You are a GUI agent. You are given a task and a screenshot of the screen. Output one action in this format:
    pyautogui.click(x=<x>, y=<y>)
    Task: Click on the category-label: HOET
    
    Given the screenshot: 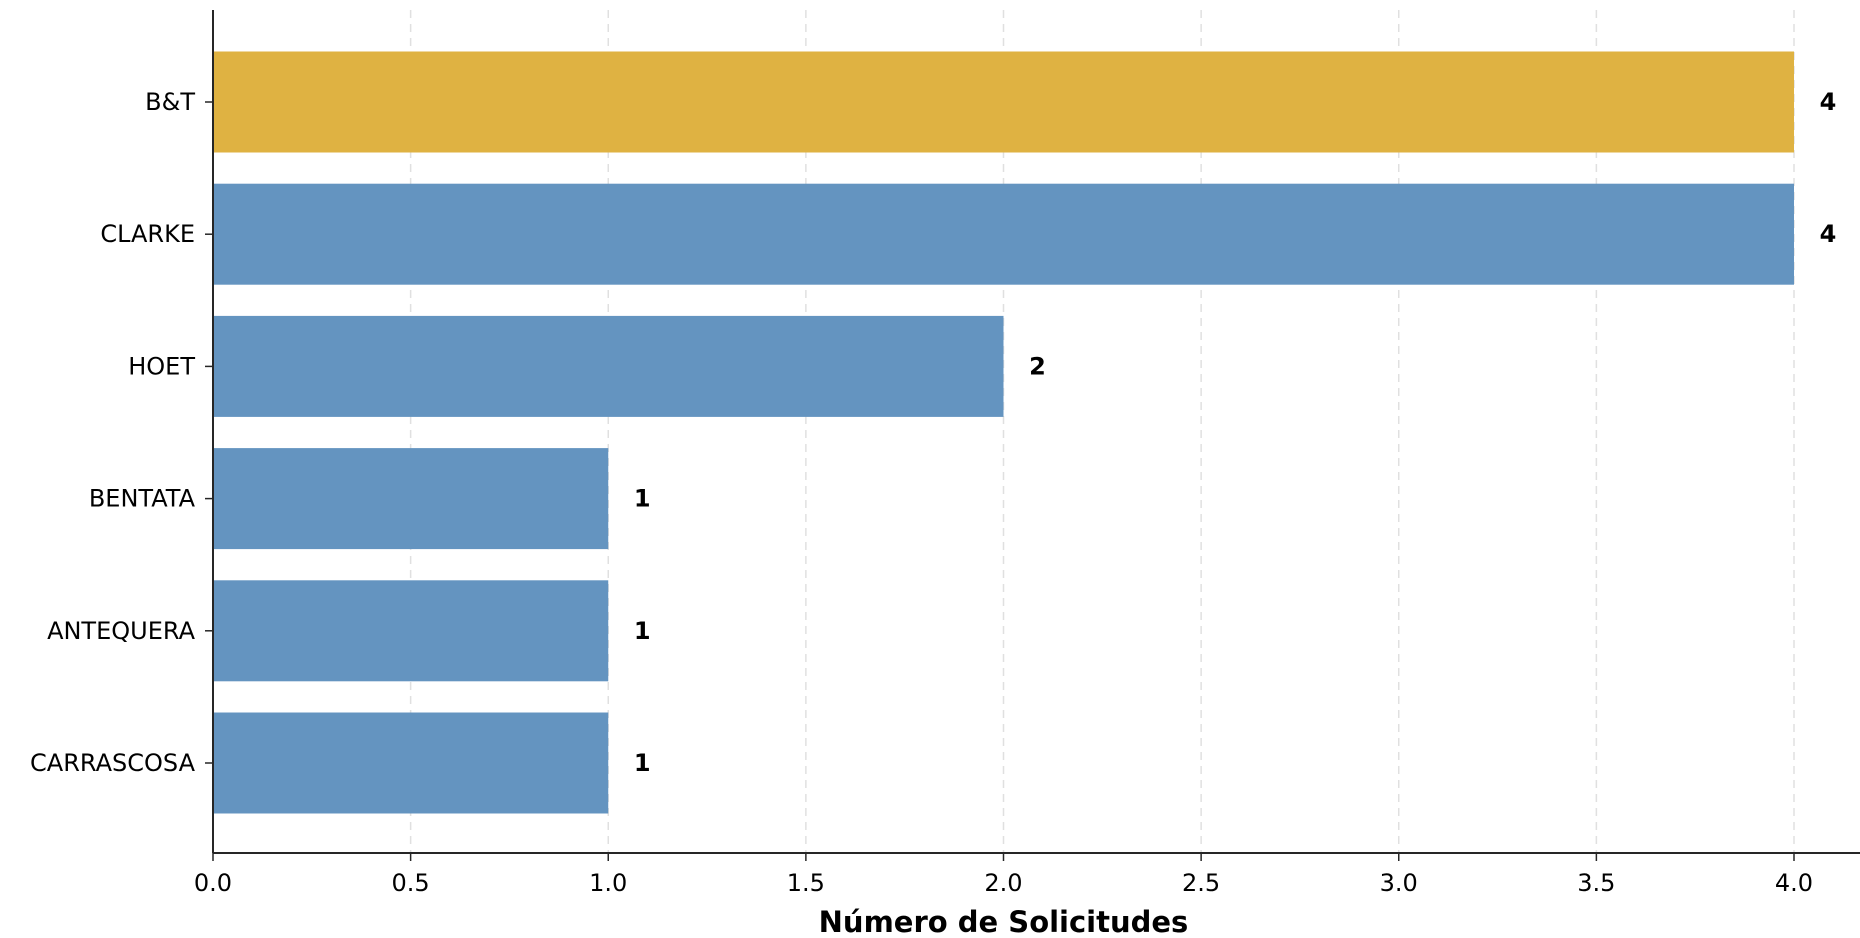 What is the action you would take?
    pyautogui.click(x=161, y=366)
    